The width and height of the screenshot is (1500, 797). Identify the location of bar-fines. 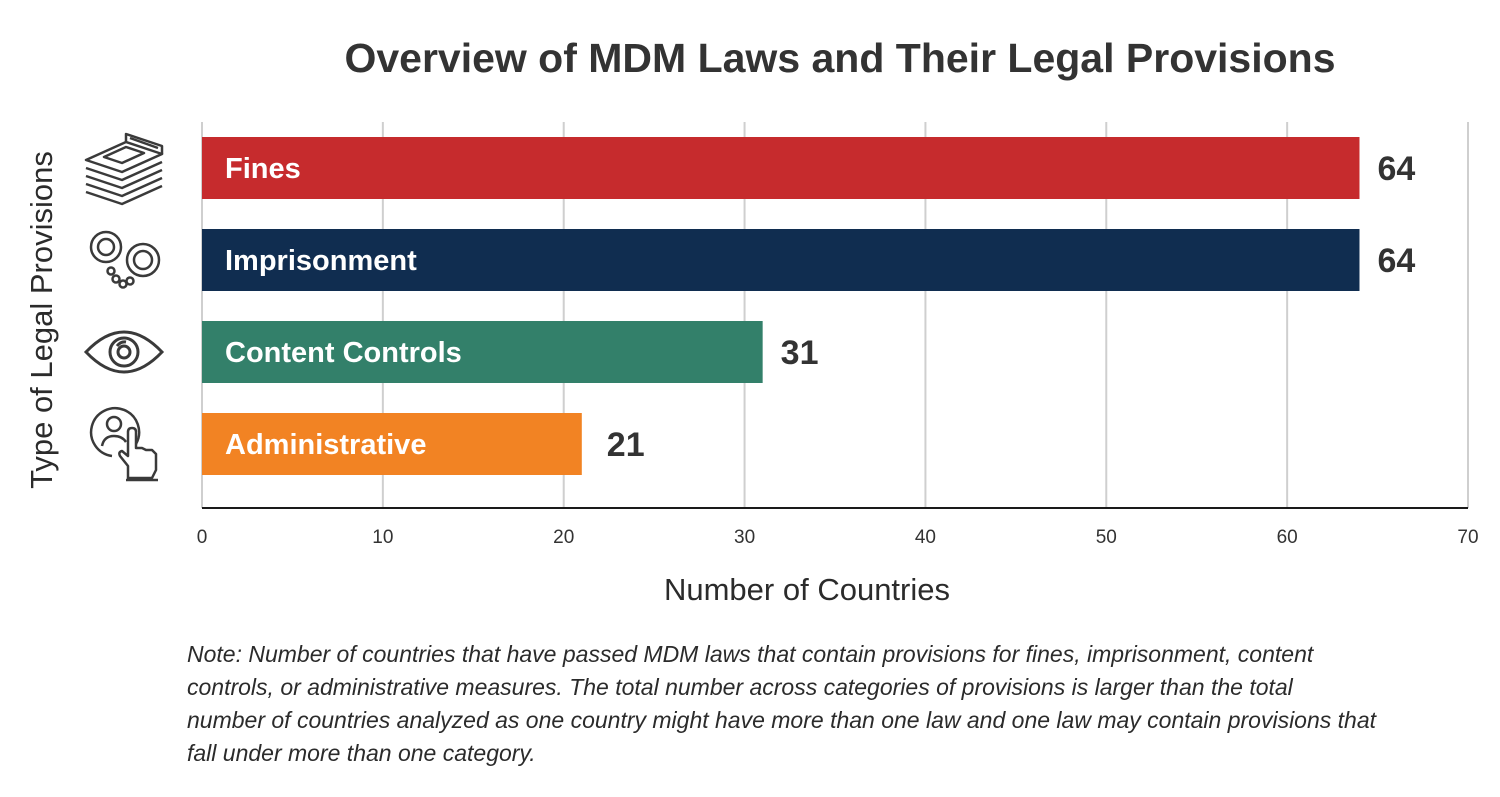
(781, 168).